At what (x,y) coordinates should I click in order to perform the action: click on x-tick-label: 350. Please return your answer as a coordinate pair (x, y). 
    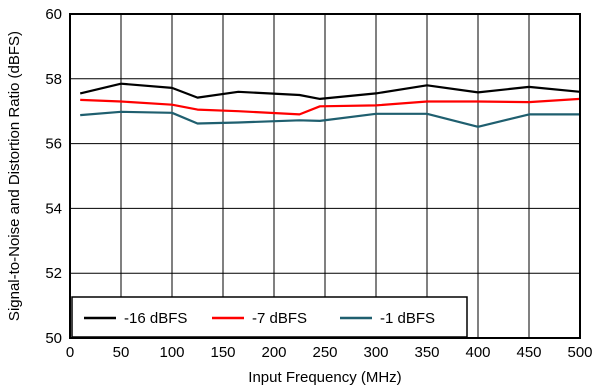
    Looking at the image, I should click on (426, 352).